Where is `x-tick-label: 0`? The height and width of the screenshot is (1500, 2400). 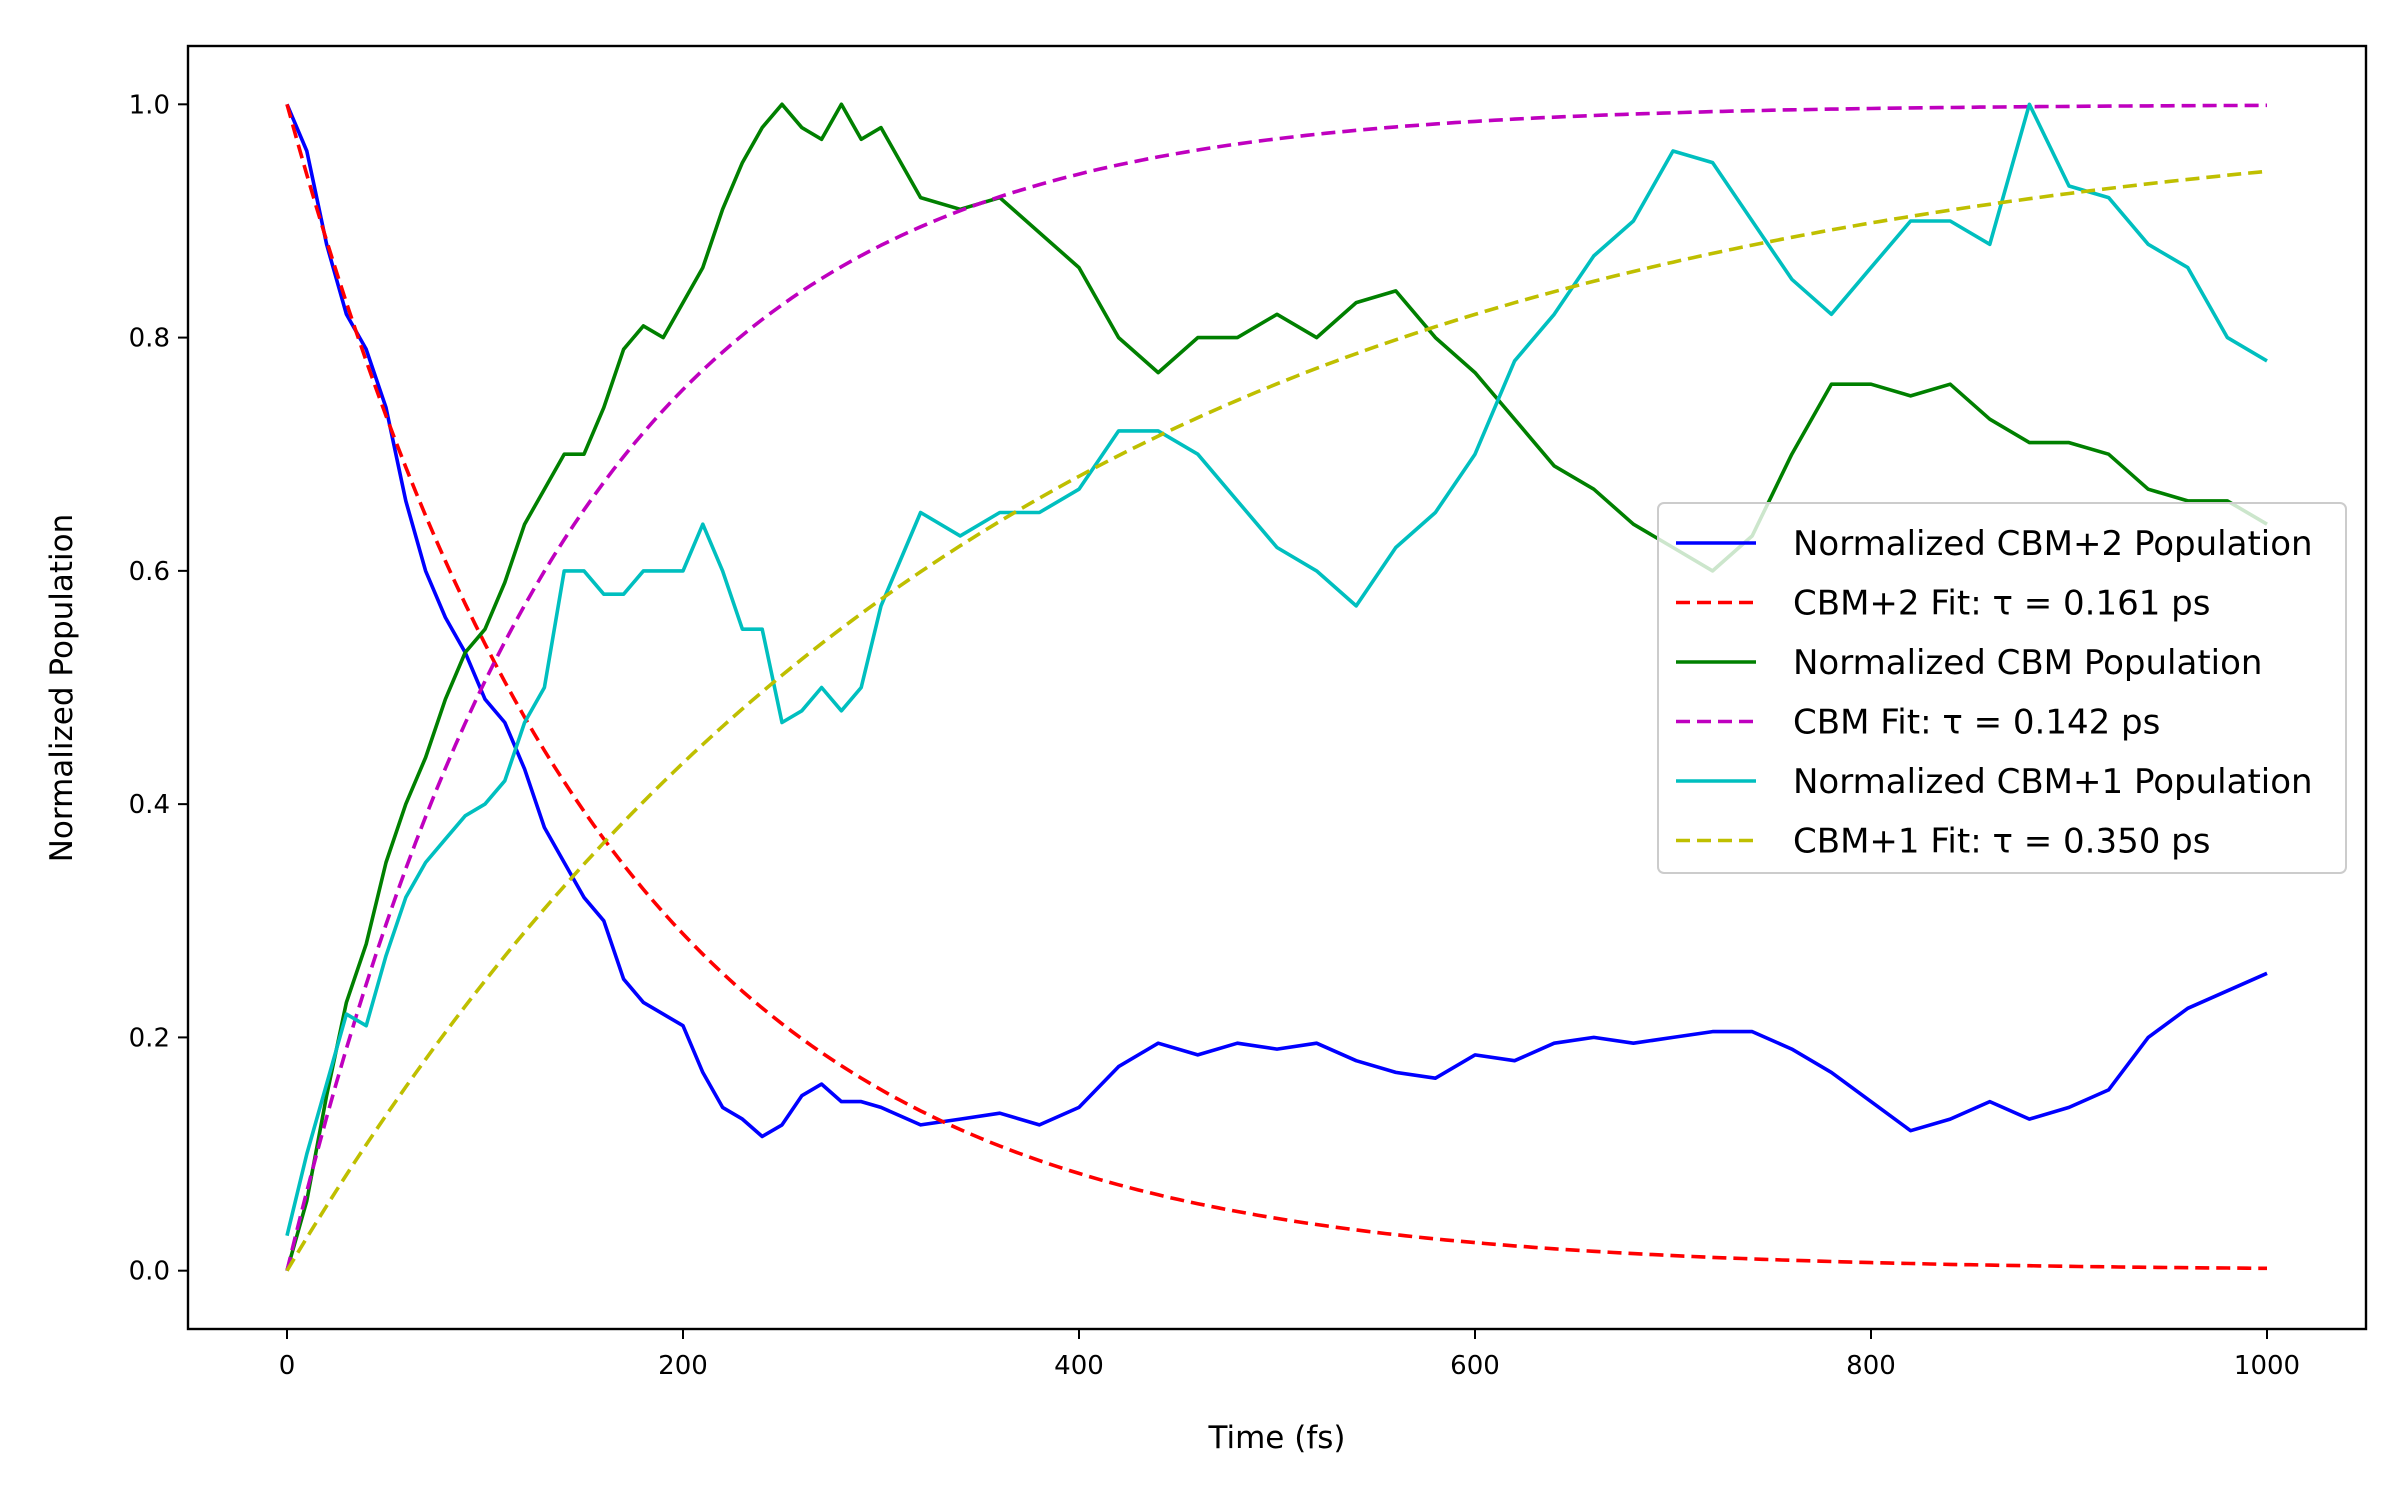
x-tick-label: 0 is located at coordinates (287, 1366).